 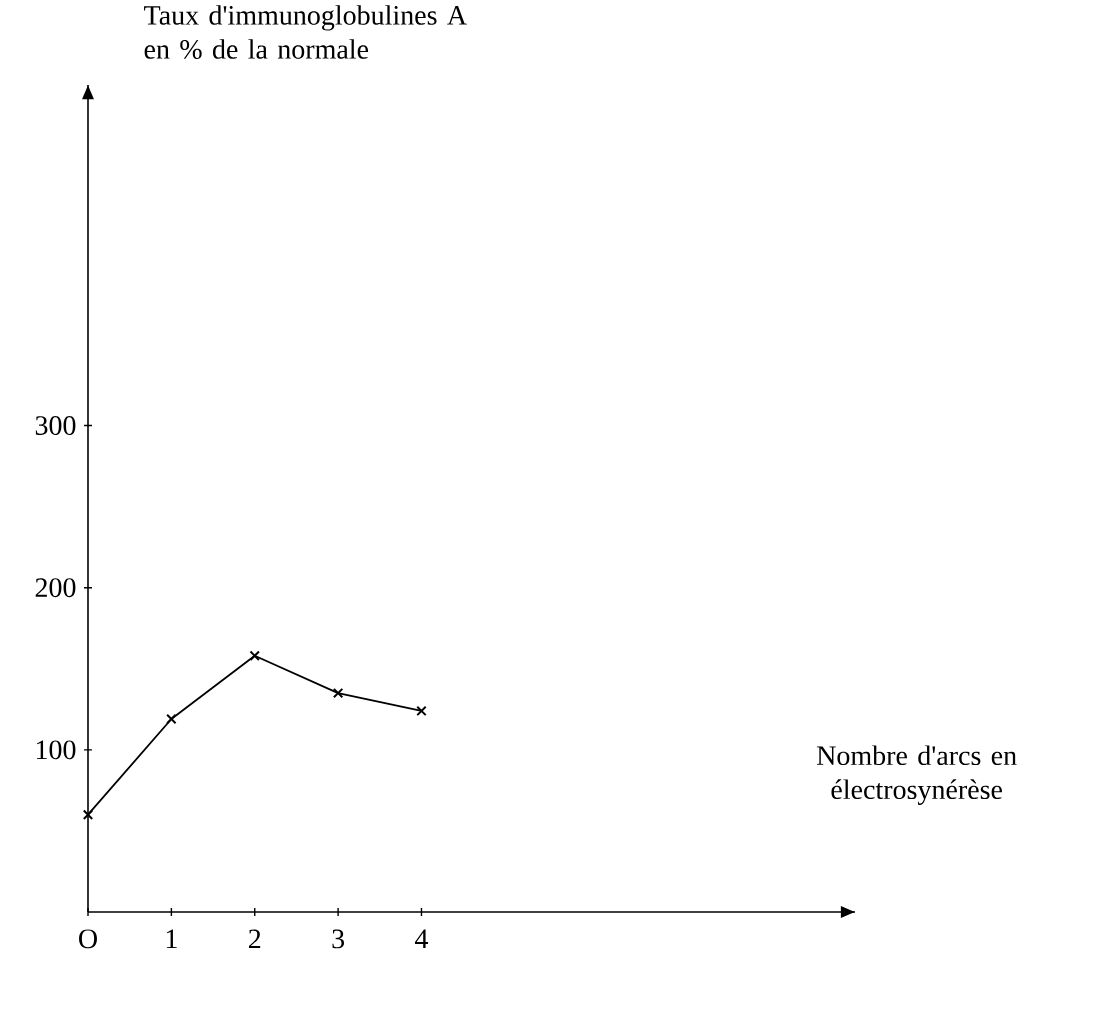 What do you see at coordinates (56, 750) in the screenshot?
I see `y-tick-label: 100` at bounding box center [56, 750].